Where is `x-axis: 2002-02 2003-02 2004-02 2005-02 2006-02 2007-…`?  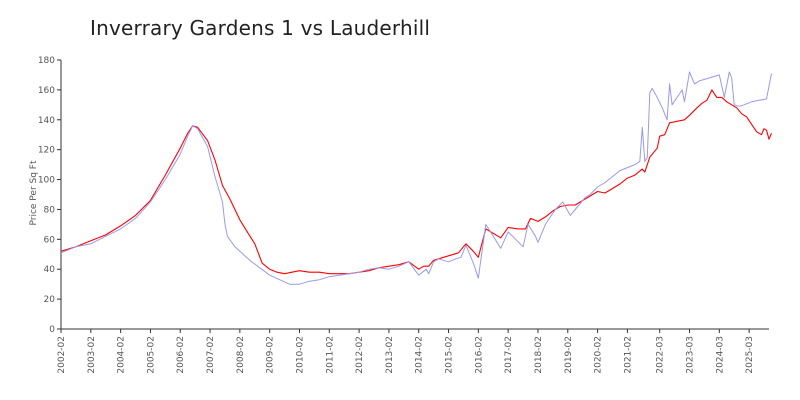
x-axis: 2002-02 2003-02 2004-02 2005-02 2006-02 2007-… is located at coordinates (413, 351).